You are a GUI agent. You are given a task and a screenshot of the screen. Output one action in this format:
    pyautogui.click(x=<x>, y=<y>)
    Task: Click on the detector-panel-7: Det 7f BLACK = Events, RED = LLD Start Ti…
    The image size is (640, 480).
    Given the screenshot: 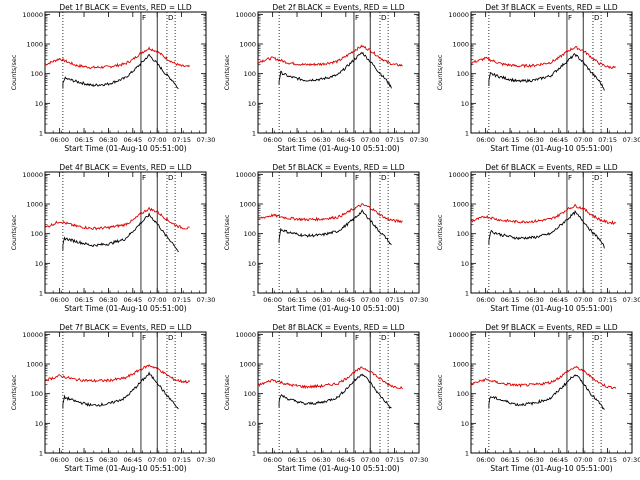 What is the action you would take?
    pyautogui.click(x=112, y=398)
    